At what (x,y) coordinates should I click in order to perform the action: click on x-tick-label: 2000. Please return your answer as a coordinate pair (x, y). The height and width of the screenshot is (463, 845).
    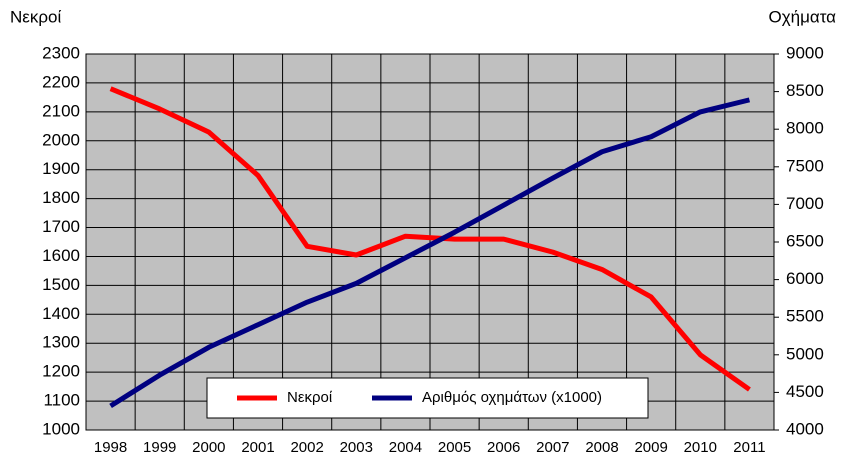
    Looking at the image, I should click on (208, 447).